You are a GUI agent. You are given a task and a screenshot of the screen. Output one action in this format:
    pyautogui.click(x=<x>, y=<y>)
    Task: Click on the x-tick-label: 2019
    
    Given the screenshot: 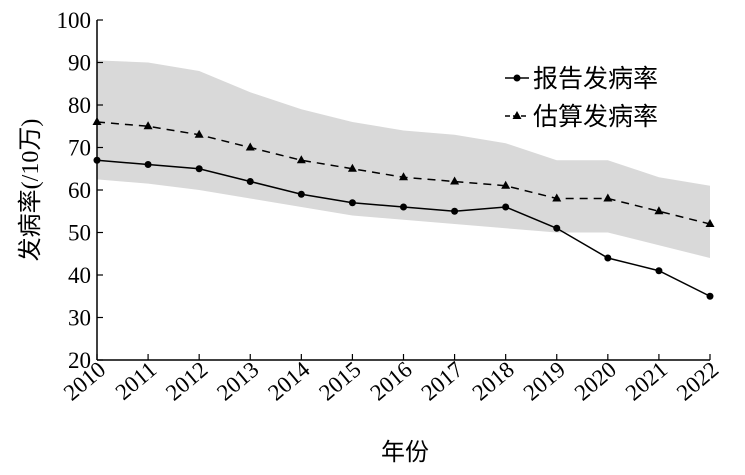 What is the action you would take?
    pyautogui.click(x=544, y=381)
    